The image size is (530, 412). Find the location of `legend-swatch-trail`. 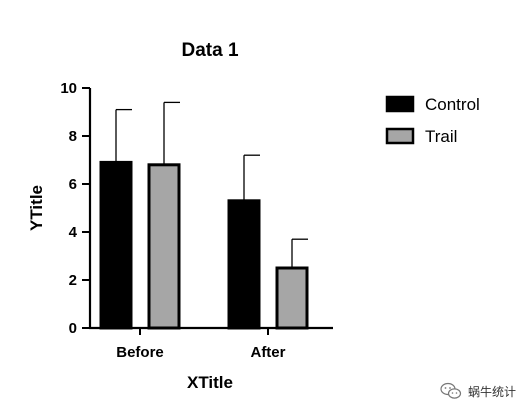

legend-swatch-trail is located at coordinates (400, 136).